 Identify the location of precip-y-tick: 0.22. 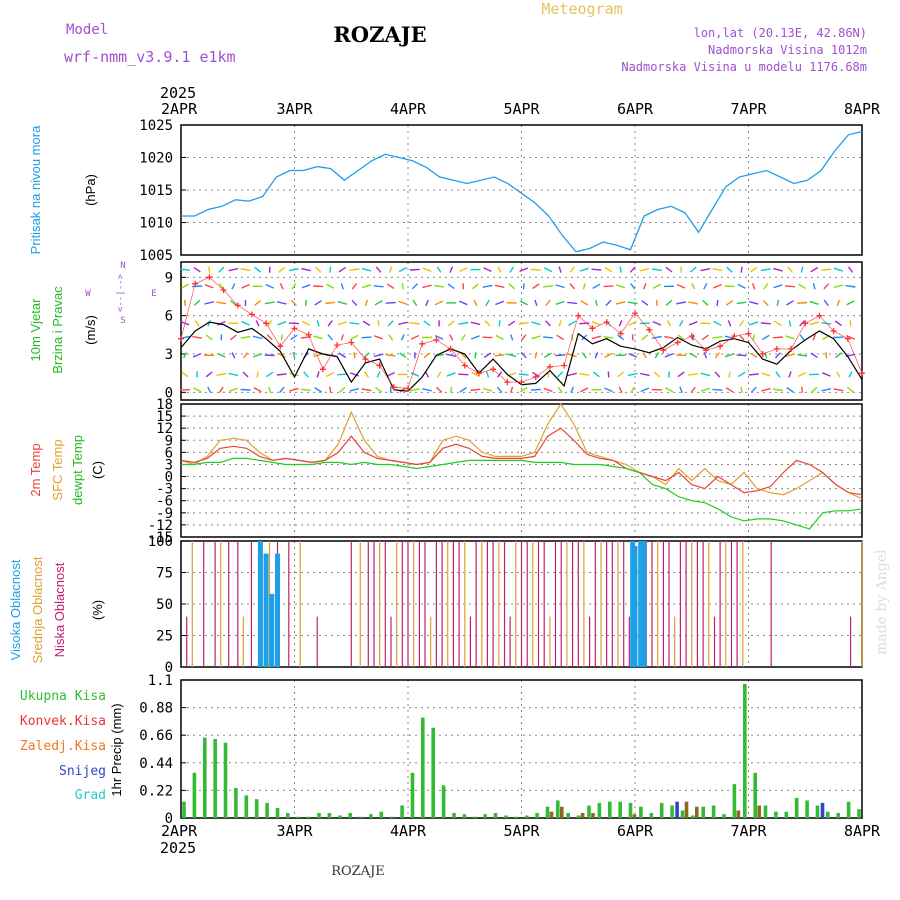
(156, 791).